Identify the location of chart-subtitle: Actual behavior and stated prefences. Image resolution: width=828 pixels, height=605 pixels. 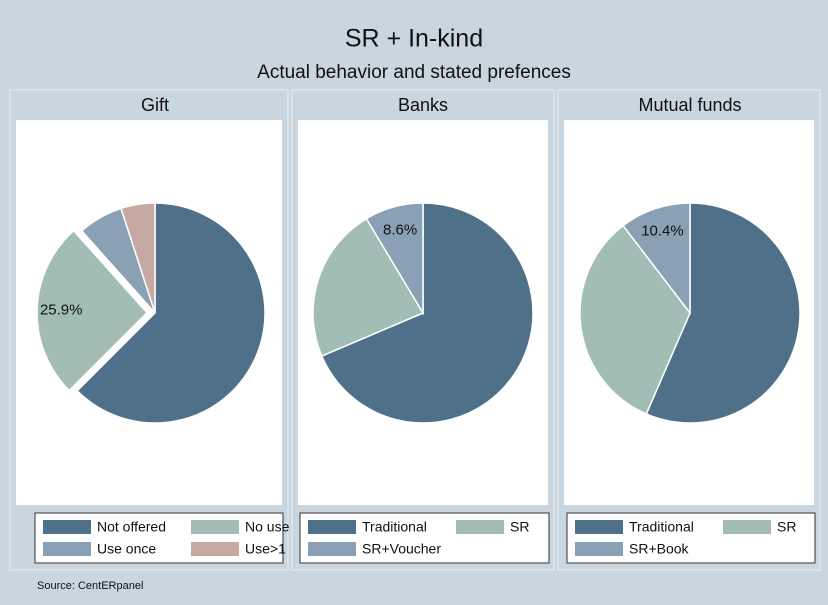
(414, 72).